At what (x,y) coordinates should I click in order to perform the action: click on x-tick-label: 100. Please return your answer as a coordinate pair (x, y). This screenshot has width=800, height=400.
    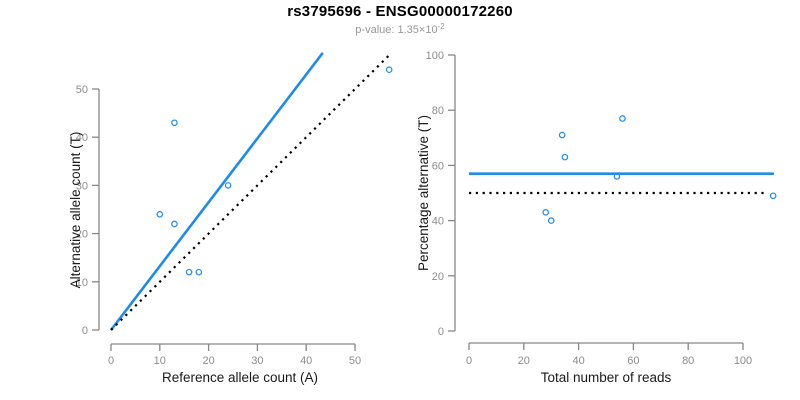
    Looking at the image, I should click on (743, 361).